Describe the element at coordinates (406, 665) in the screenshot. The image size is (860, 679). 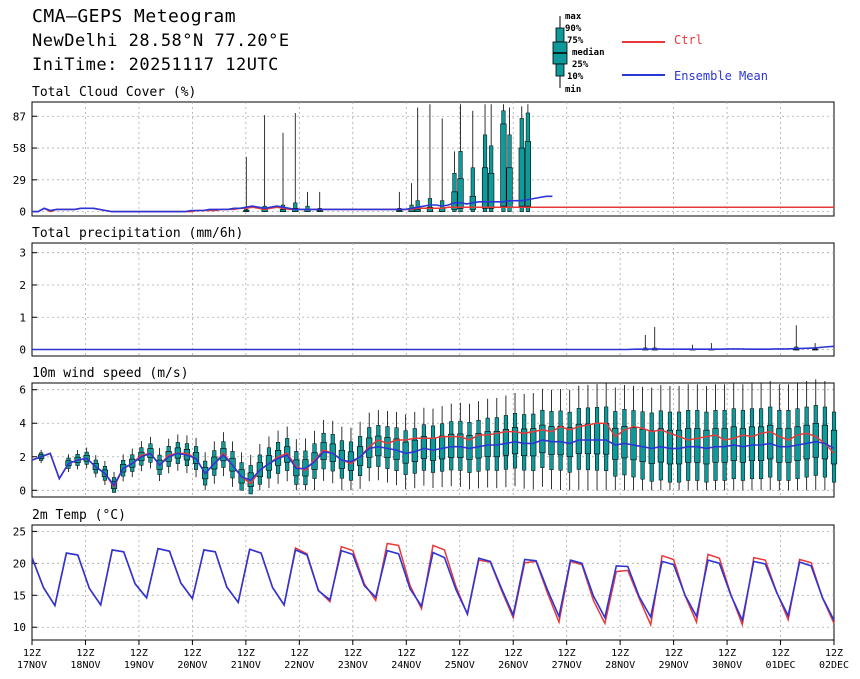
I see `x-tick-date-label: 24NOV` at that location.